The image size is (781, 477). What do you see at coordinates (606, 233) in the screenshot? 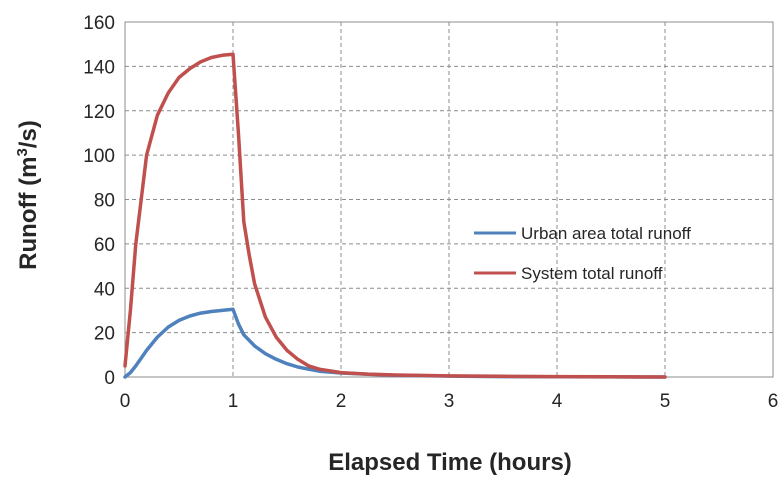
I see `legend-label-urban: Urban area total runoff` at bounding box center [606, 233].